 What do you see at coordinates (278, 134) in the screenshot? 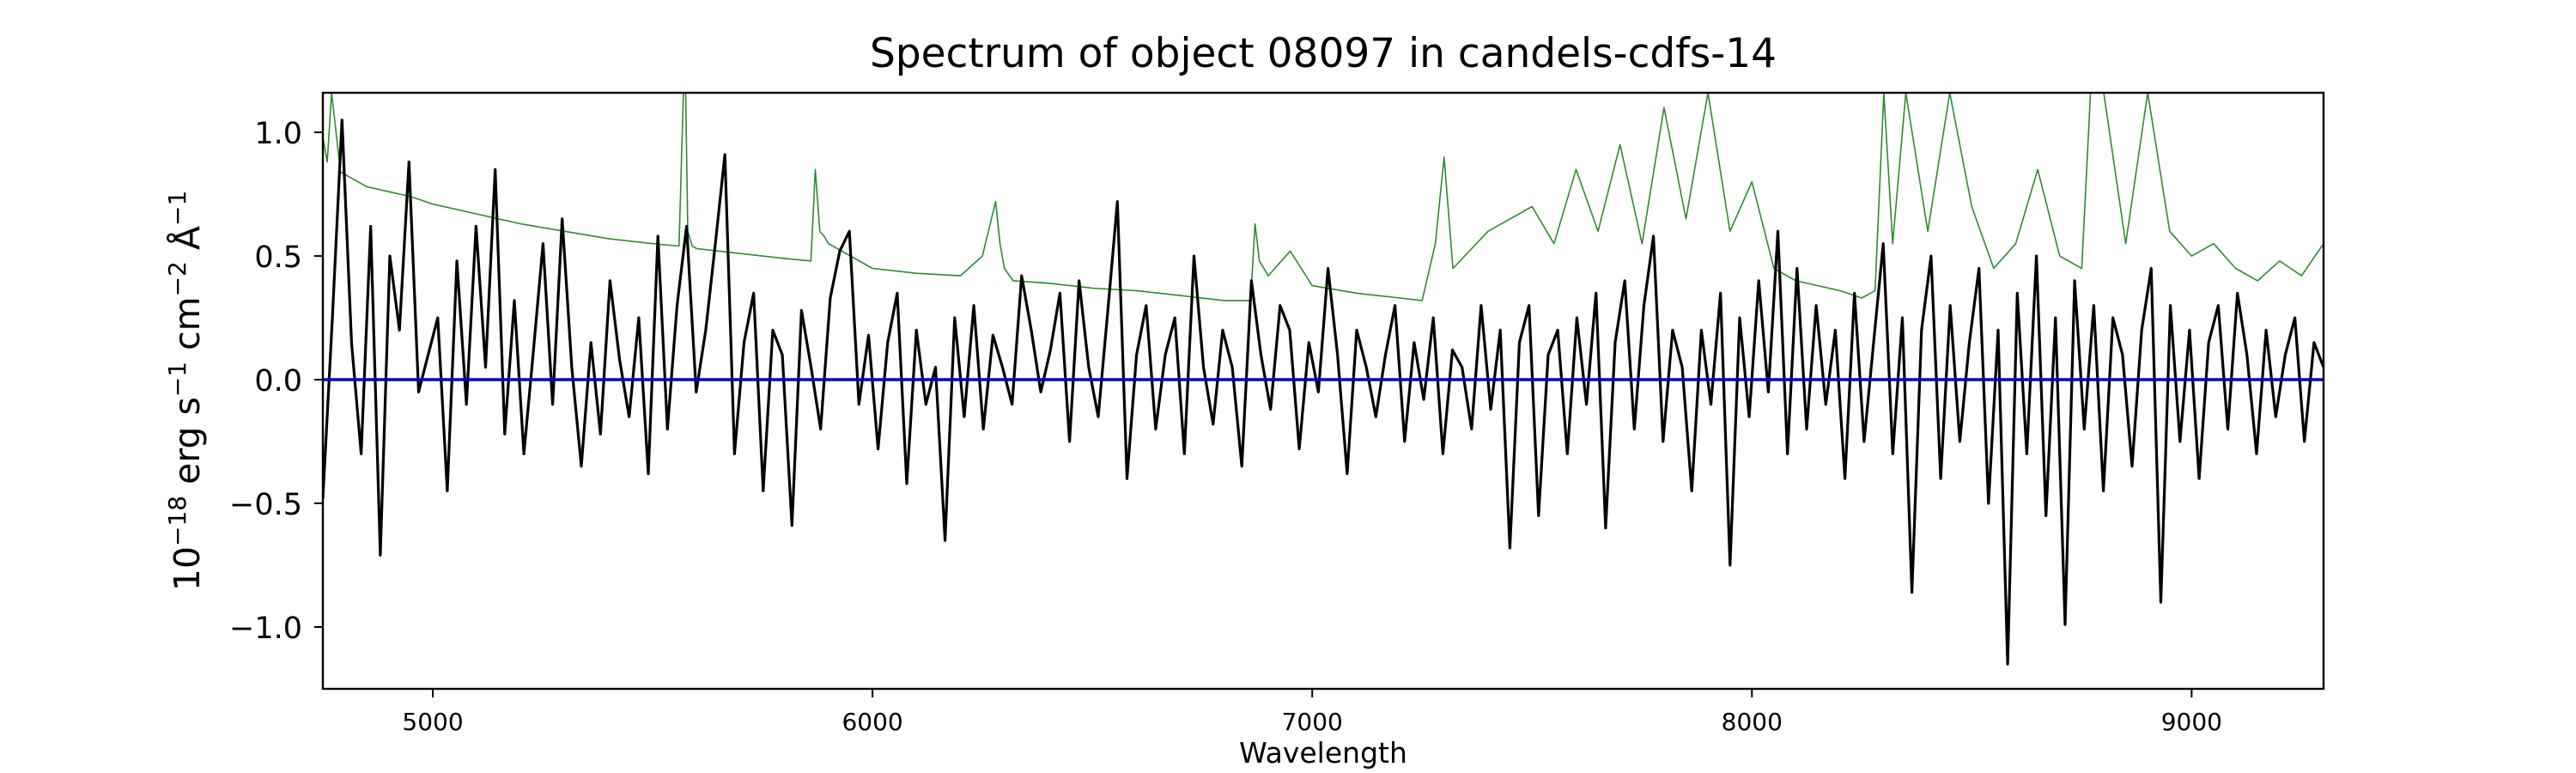
I see `y-tick-label: 1.0` at bounding box center [278, 134].